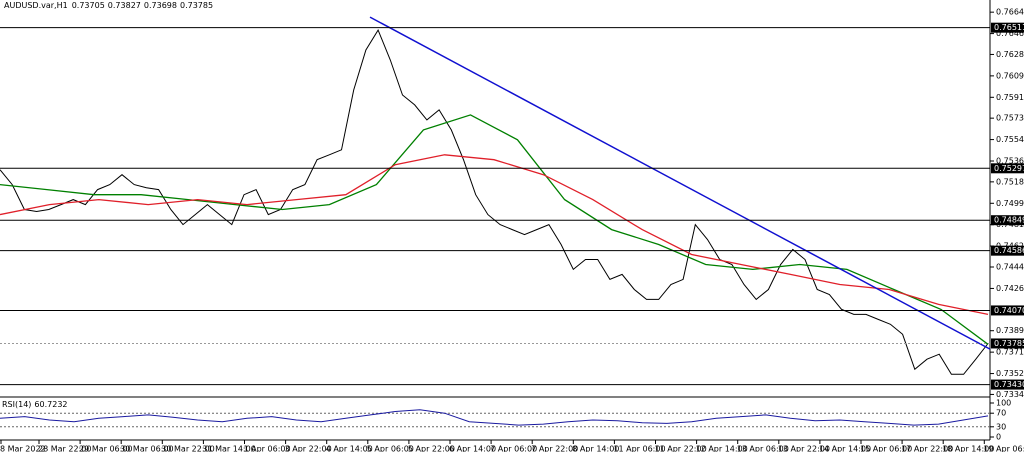 This screenshot has height=452, width=1024. Describe the element at coordinates (1010, 267) in the screenshot. I see `y-tick-label: 0.74445` at that location.